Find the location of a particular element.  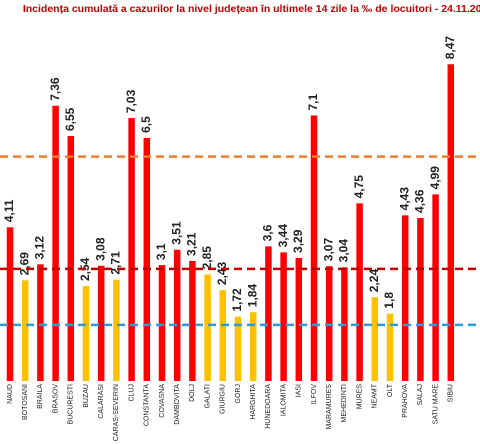

x-tick-label: GIURGIU is located at coordinates (223, 399).